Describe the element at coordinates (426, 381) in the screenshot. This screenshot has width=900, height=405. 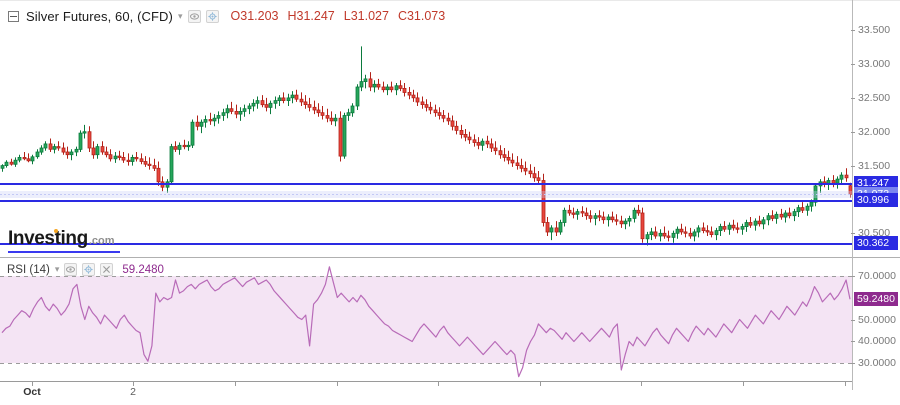
I see `xaxis-divider` at that location.